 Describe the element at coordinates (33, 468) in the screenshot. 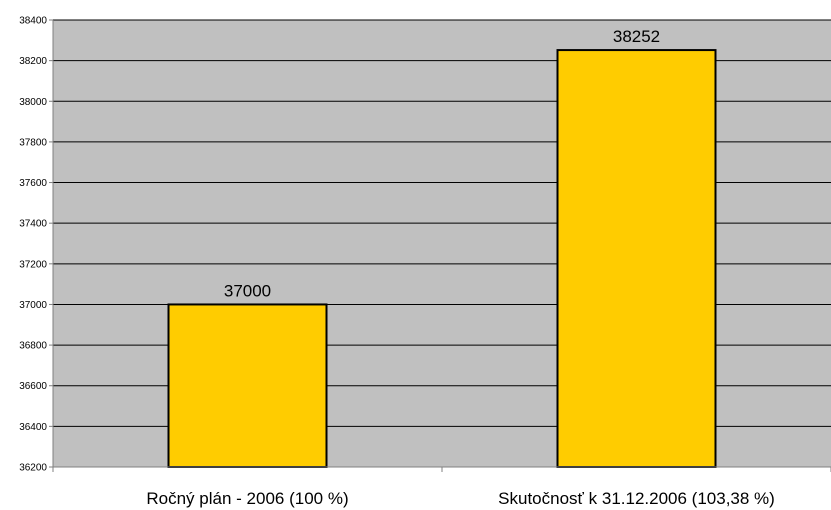

I see `y-tick-label: 36200` at that location.